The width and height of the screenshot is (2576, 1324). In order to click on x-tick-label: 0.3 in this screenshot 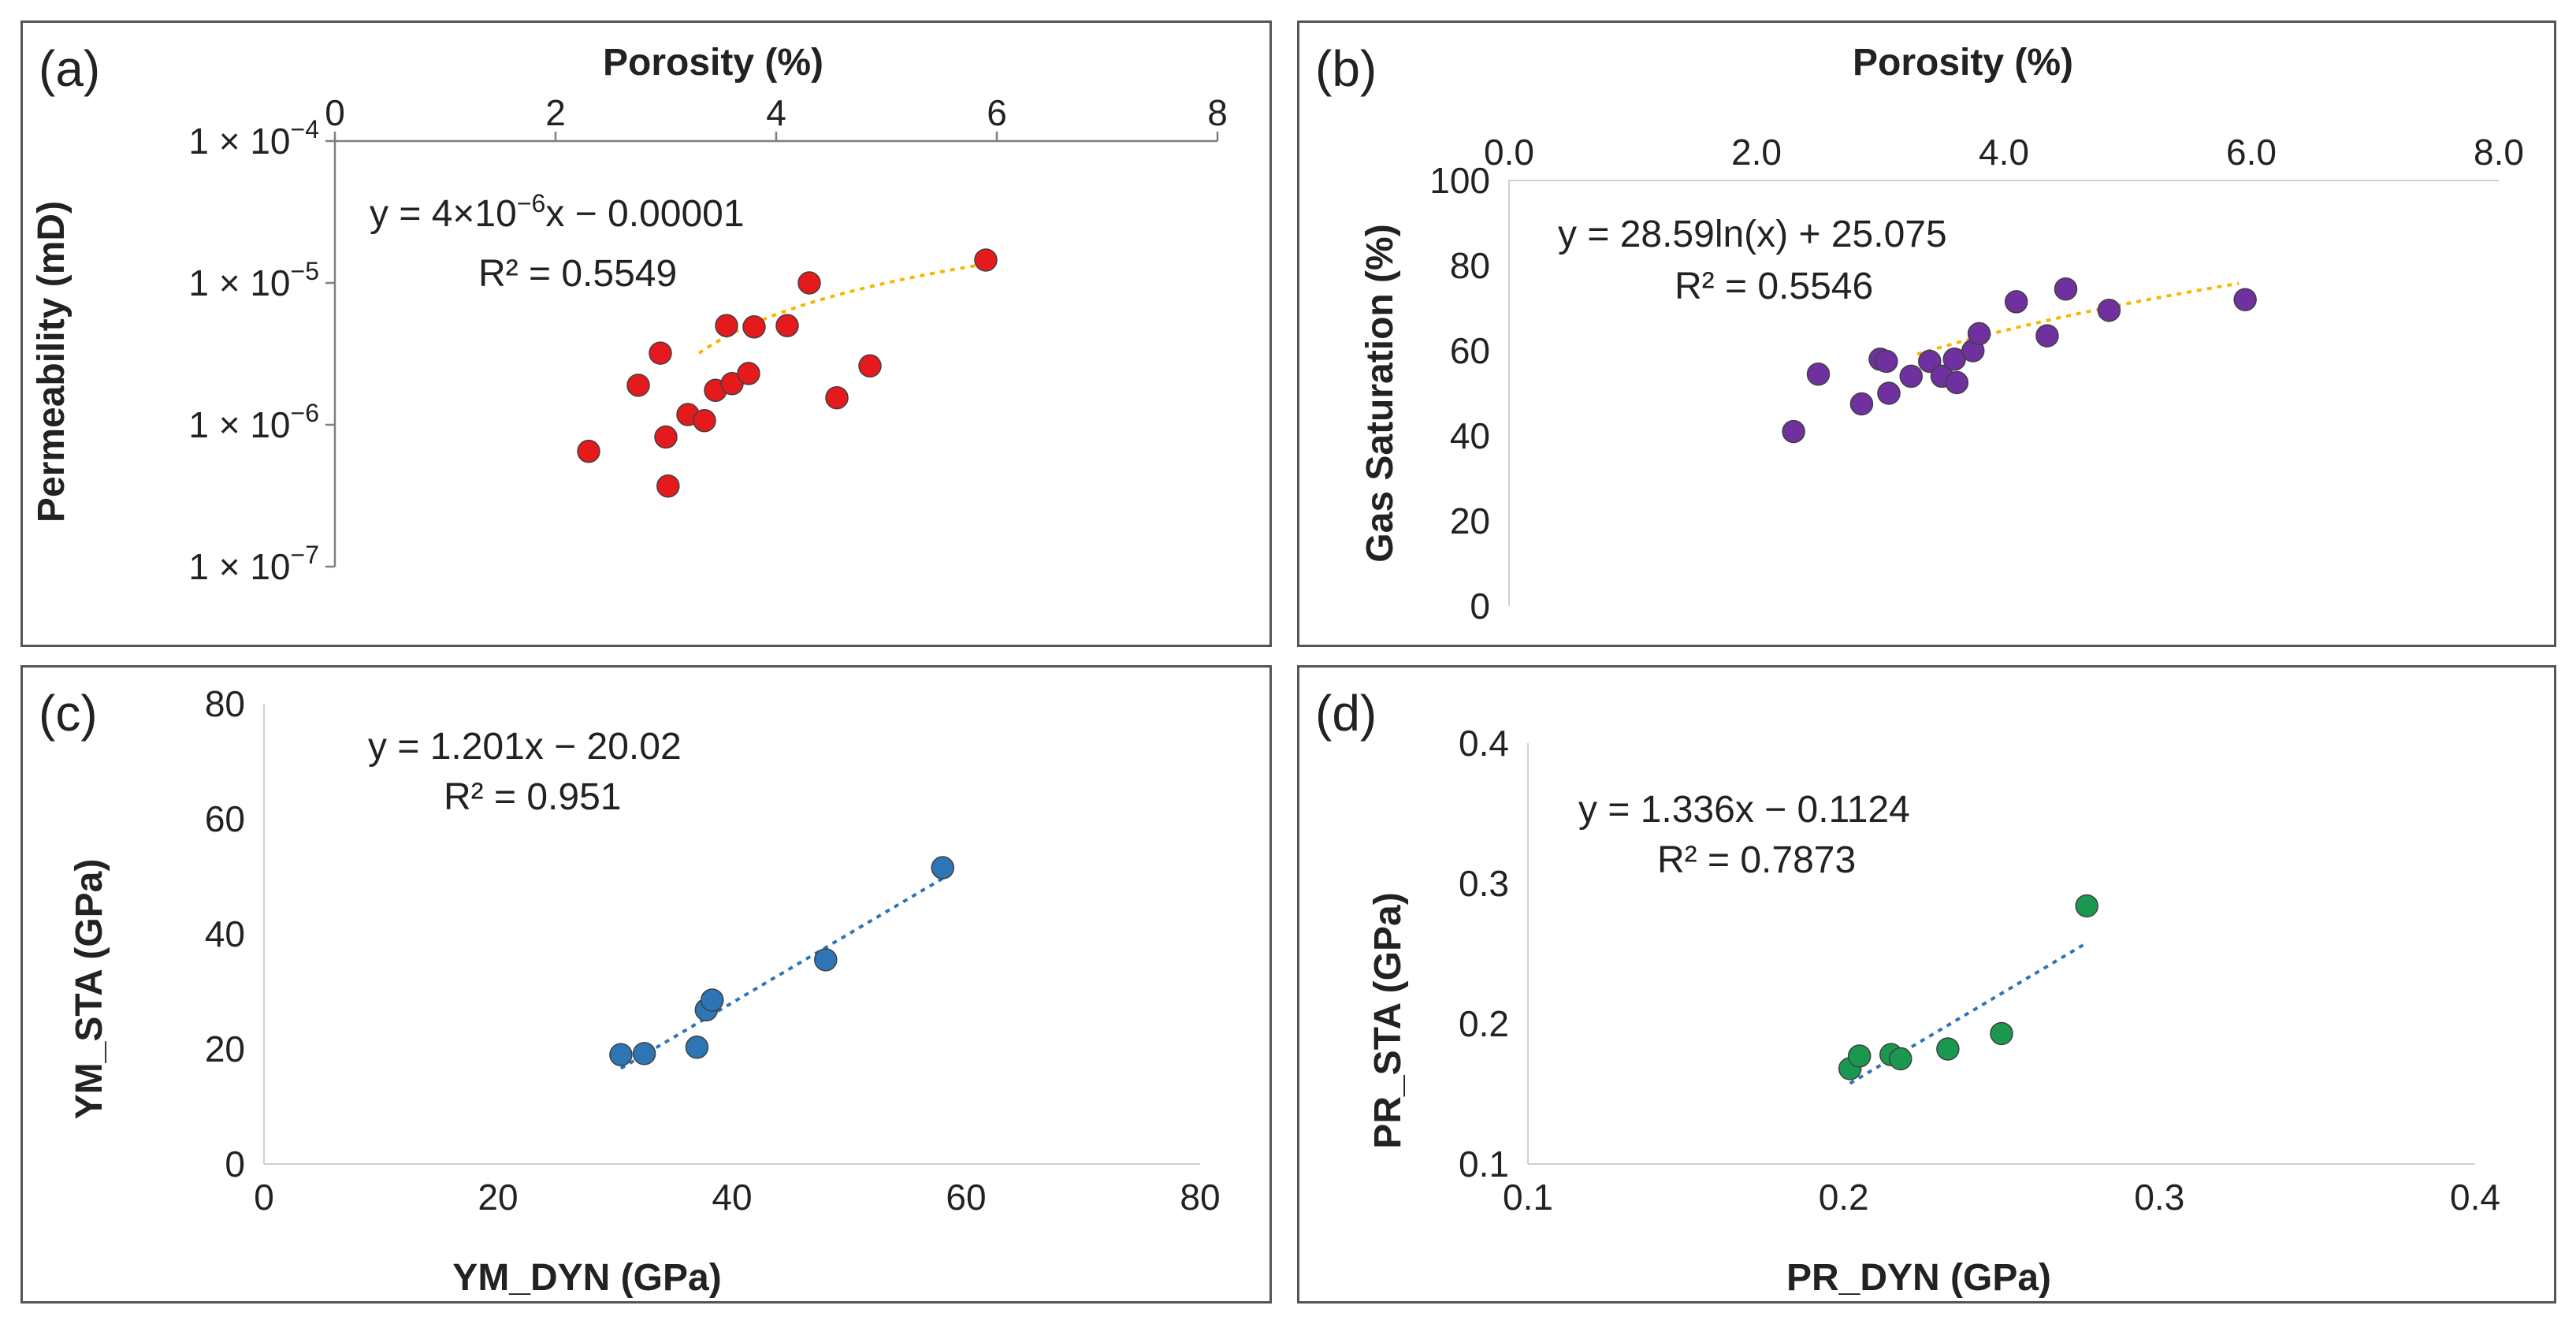, I will do `click(2159, 1197)`.